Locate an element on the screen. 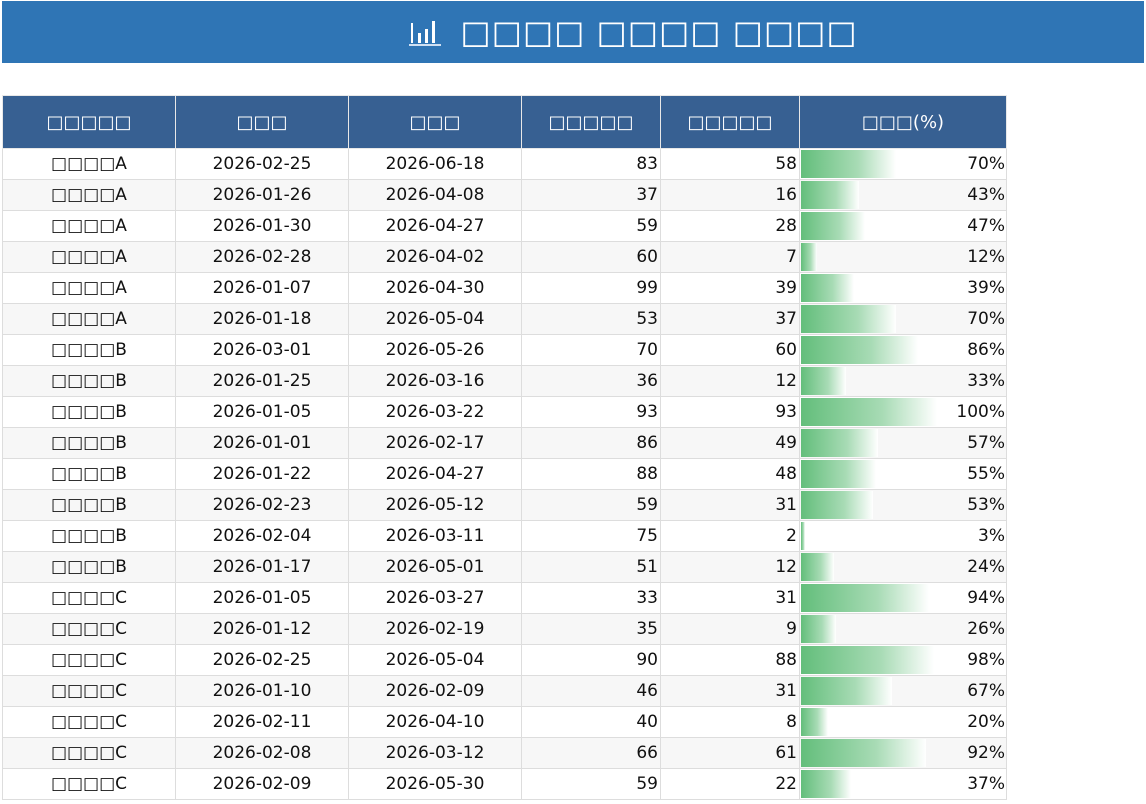  table-cell: 2026-01-10 is located at coordinates (262, 691).